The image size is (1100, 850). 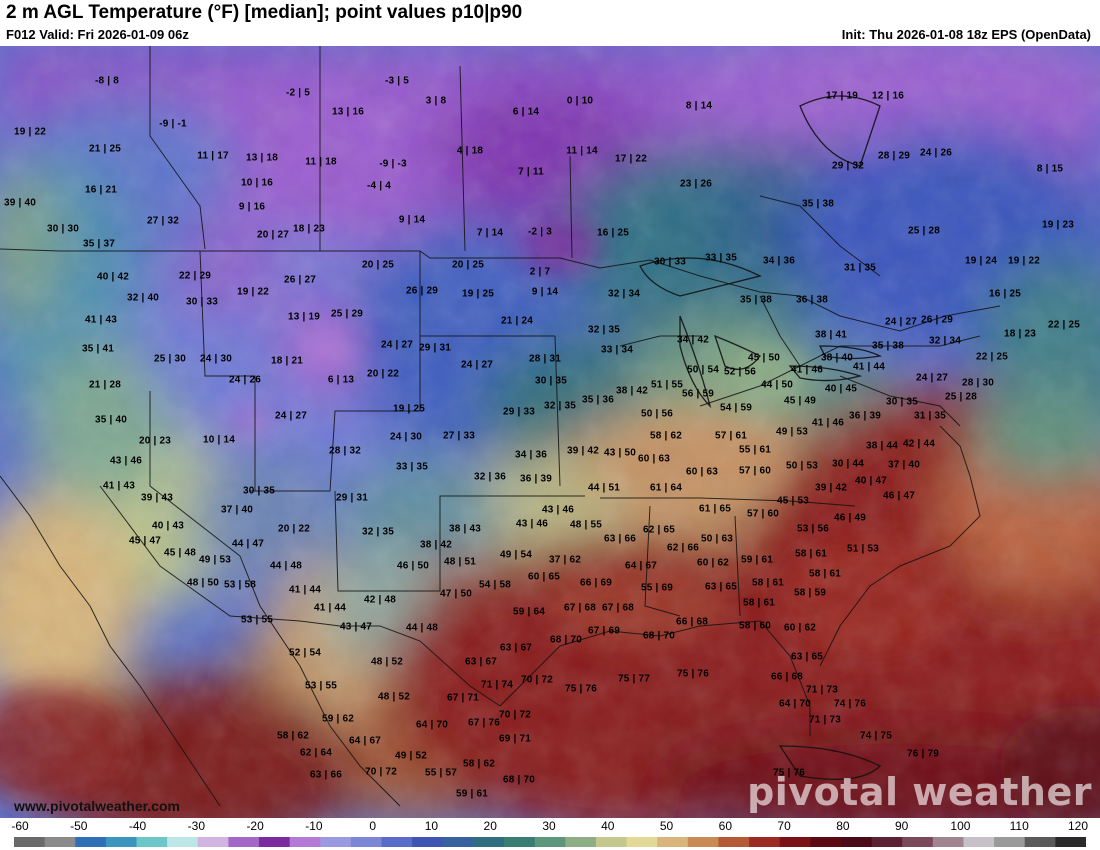 I want to click on point-value: 39 | 42, so click(x=583, y=451).